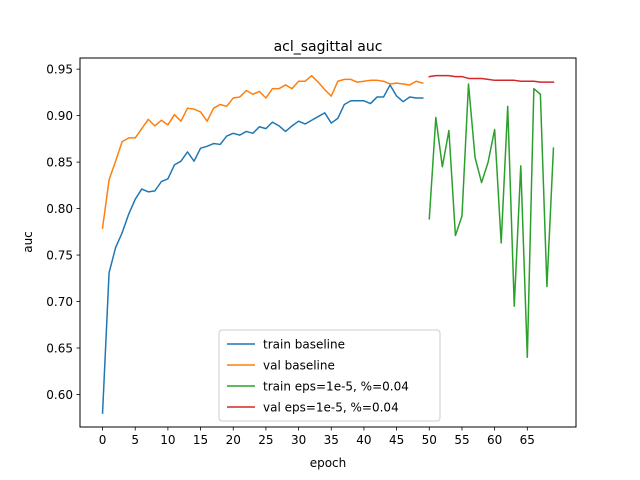  What do you see at coordinates (299, 366) in the screenshot?
I see `legend-label-1: val baseline` at bounding box center [299, 366].